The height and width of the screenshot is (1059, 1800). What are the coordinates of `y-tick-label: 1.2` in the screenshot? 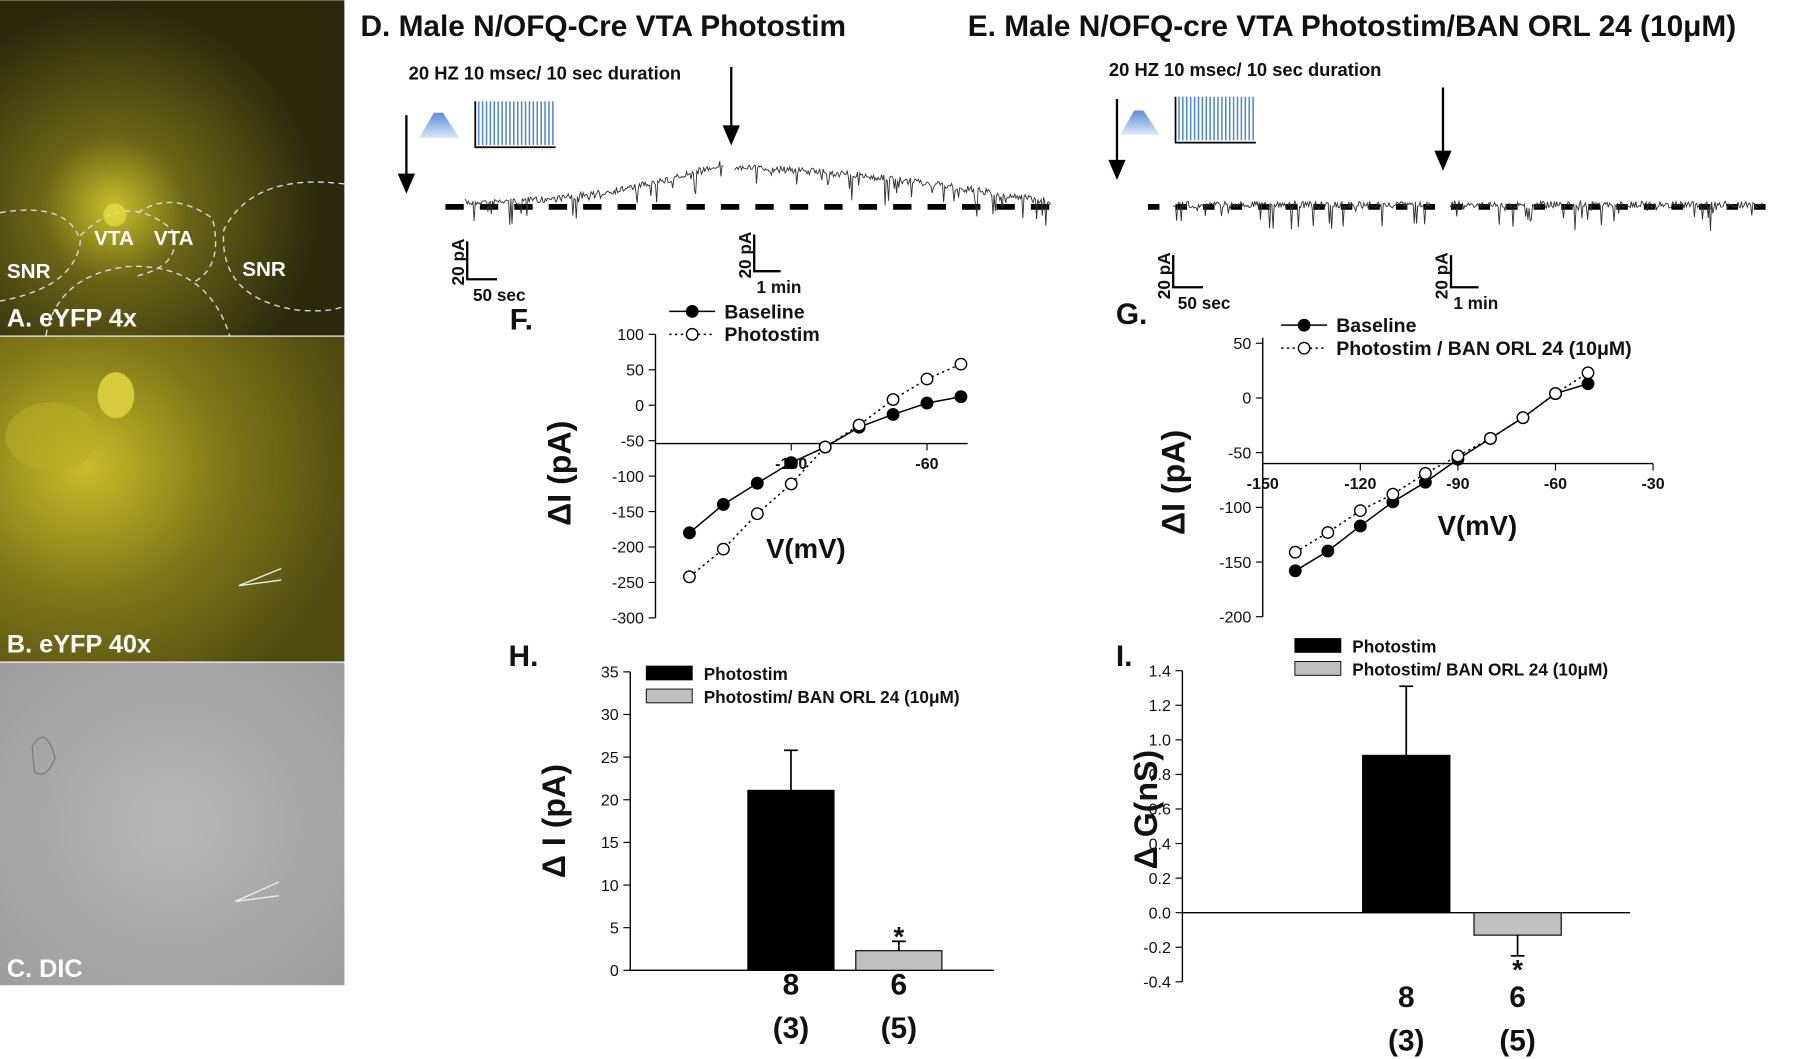 It's located at (1160, 706).